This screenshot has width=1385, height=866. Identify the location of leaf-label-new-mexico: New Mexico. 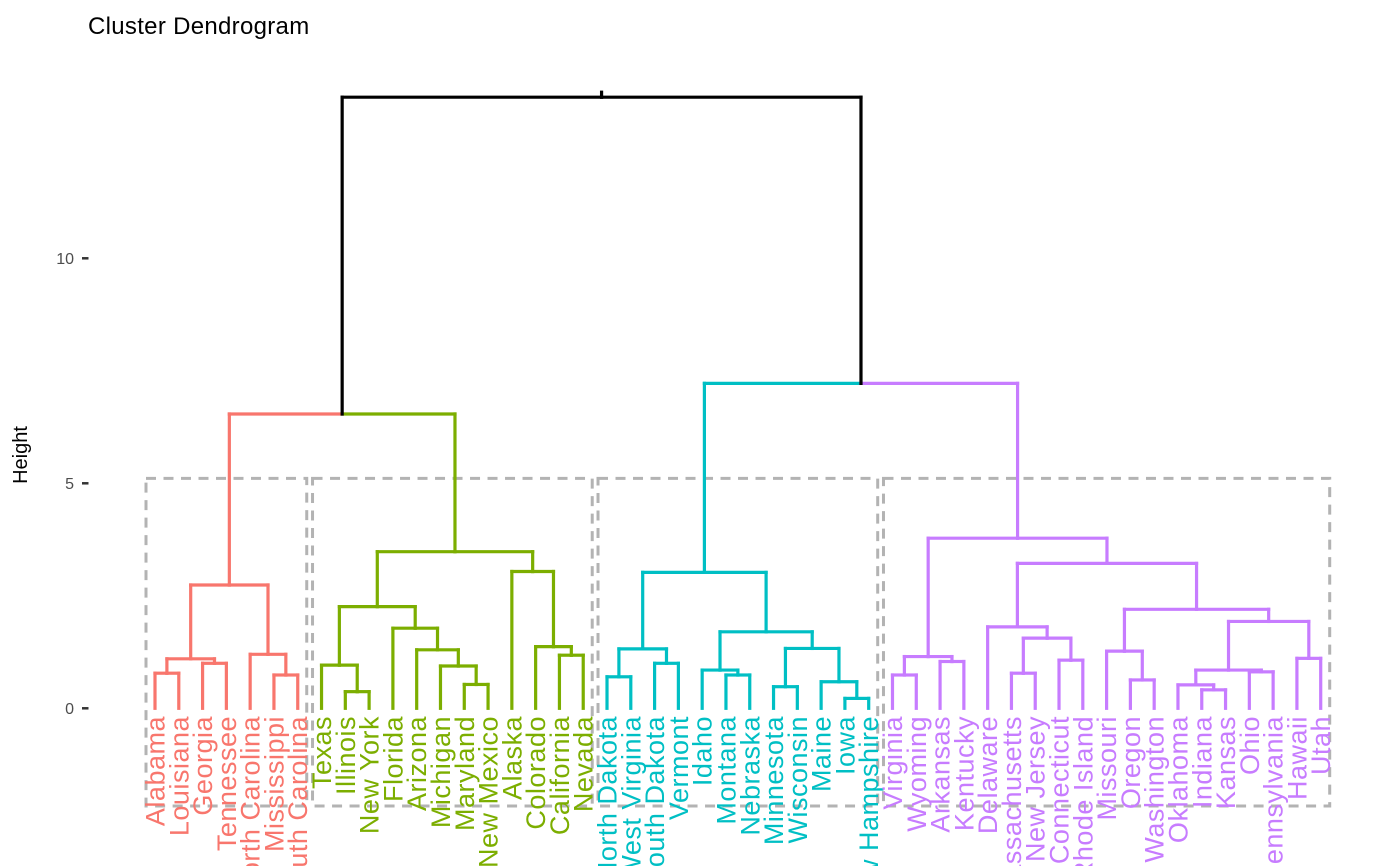
(489, 791).